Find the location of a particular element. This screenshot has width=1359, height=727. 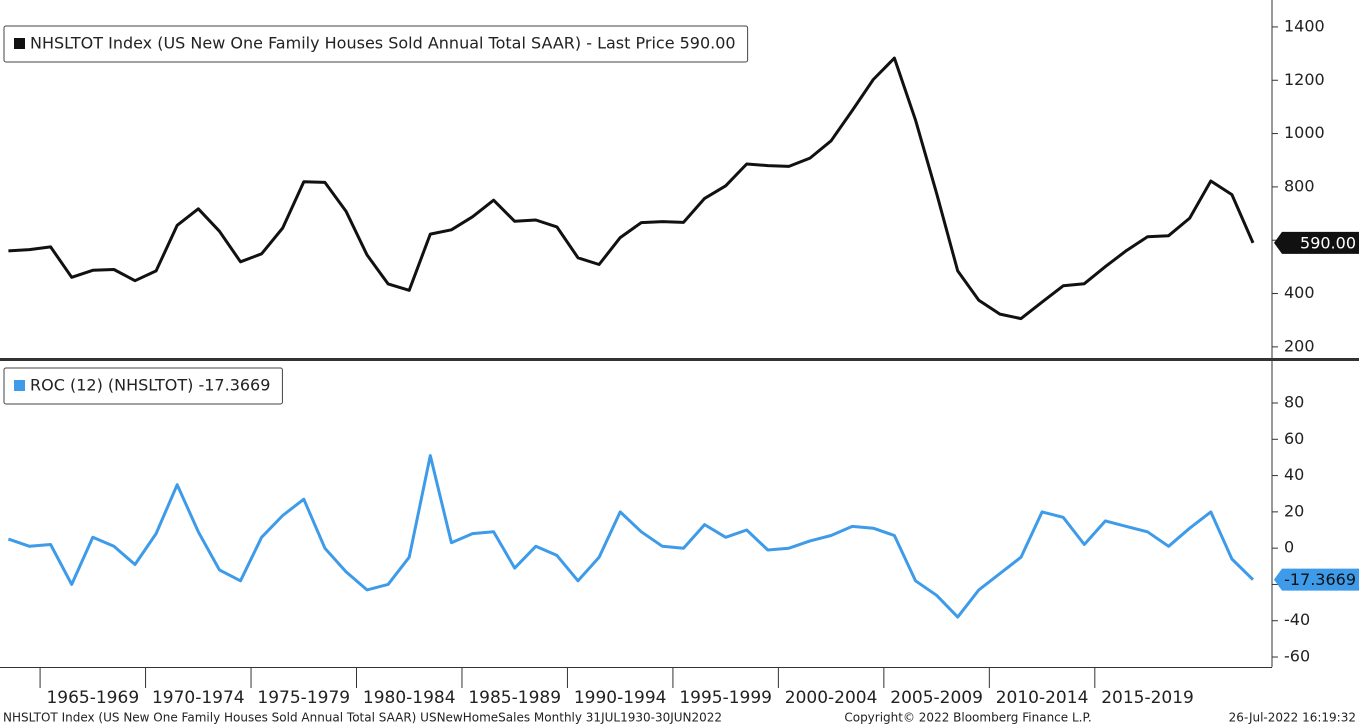

x-tick-label: 1980-1984 is located at coordinates (409, 698).